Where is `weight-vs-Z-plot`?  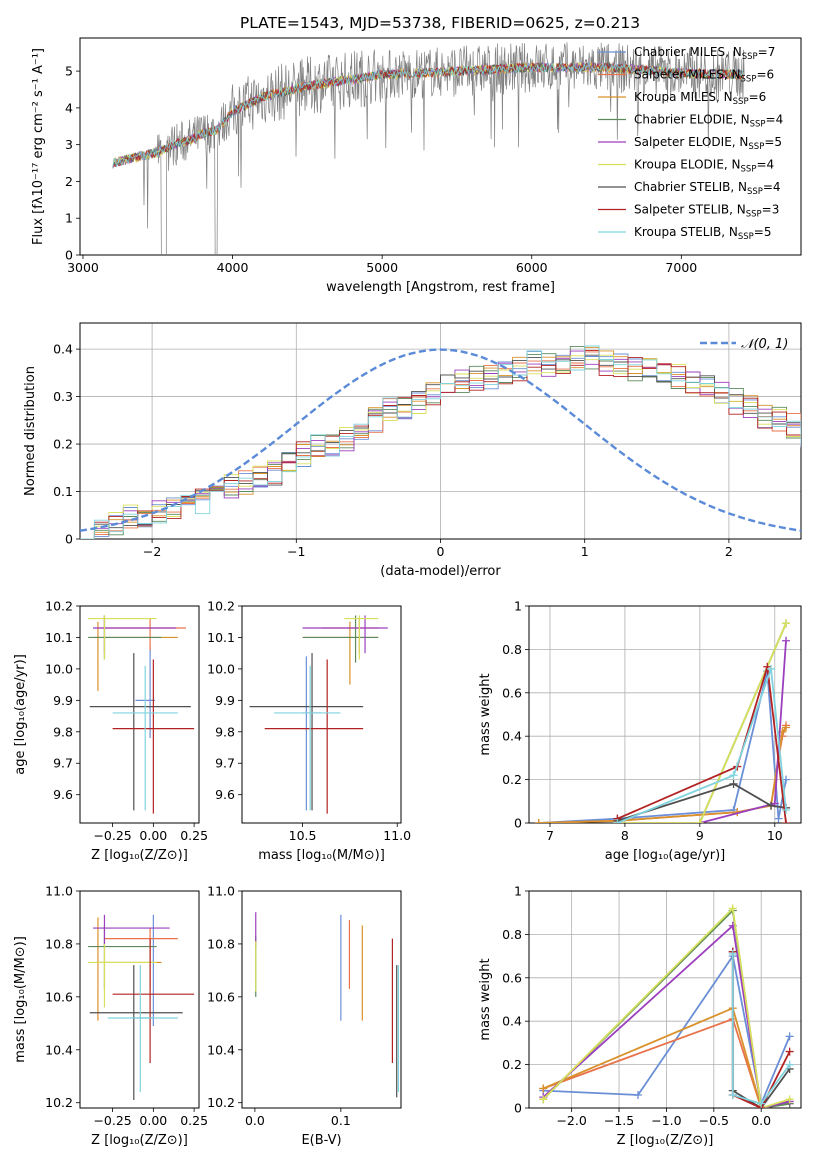 weight-vs-Z-plot is located at coordinates (666, 1006).